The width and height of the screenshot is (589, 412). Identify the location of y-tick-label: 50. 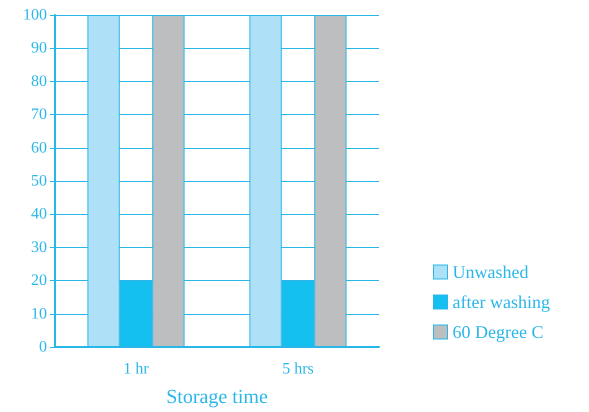
(39, 181).